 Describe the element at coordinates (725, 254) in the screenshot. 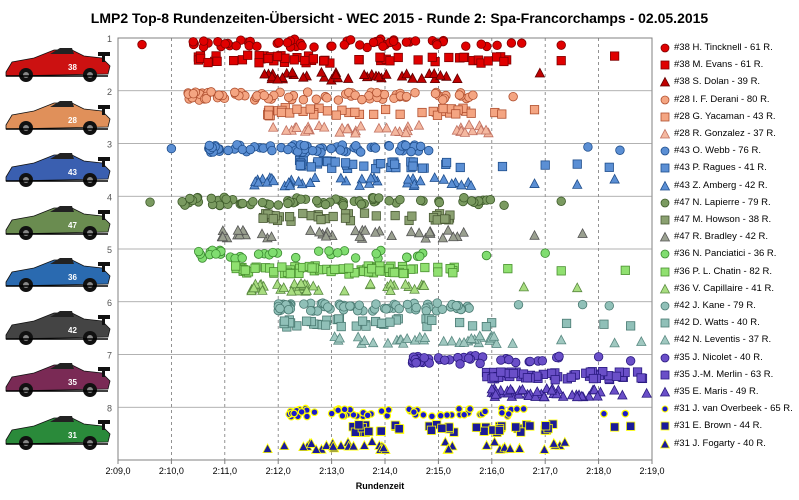

I see `legend-label: #36 N. Panciatici - 36 R.` at that location.